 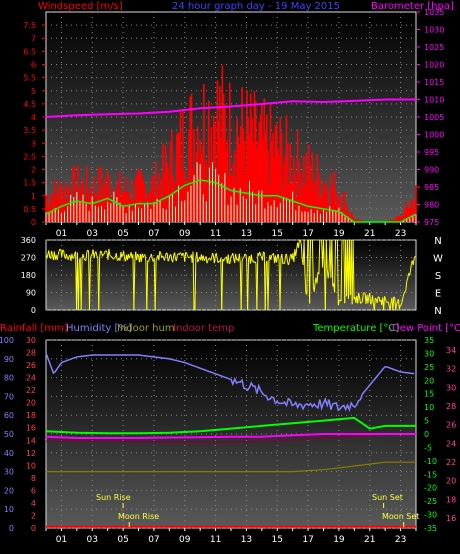 What do you see at coordinates (438, 259) in the screenshot?
I see `compass-tick-label: W` at bounding box center [438, 259].